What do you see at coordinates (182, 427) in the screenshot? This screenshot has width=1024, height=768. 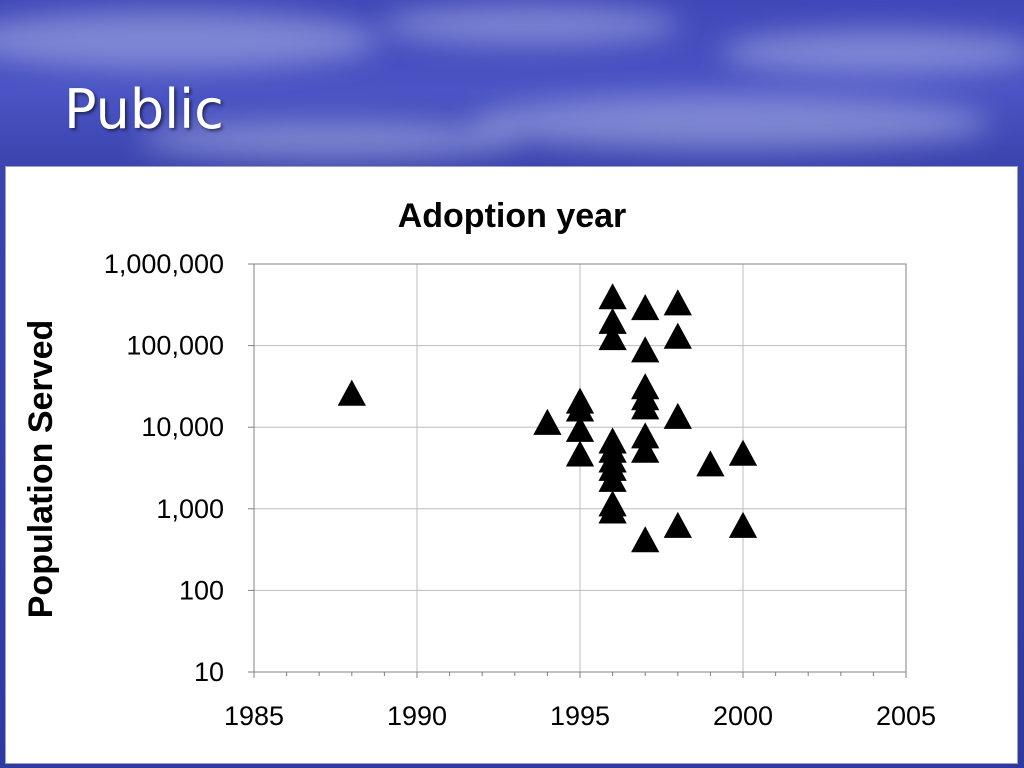 I see `y-tick-label: 10,000` at bounding box center [182, 427].